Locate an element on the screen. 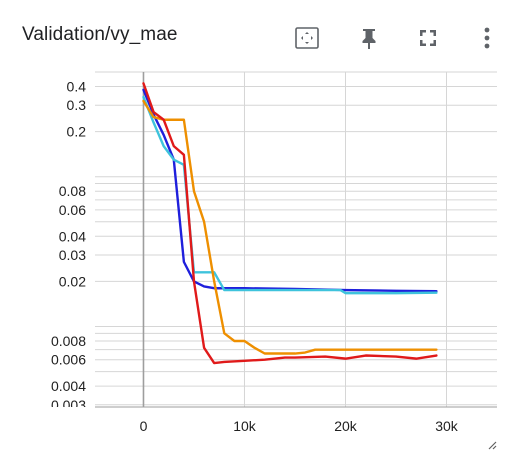  y-tick-label: 0.04 is located at coordinates (72, 236).